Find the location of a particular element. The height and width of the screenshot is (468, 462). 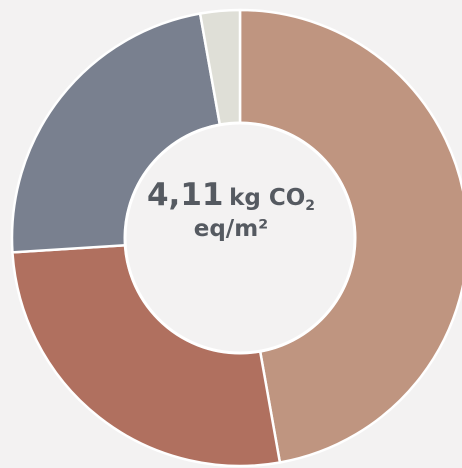

center-label: 4,11 kg CO2 eq/m² is located at coordinates (231, 209).